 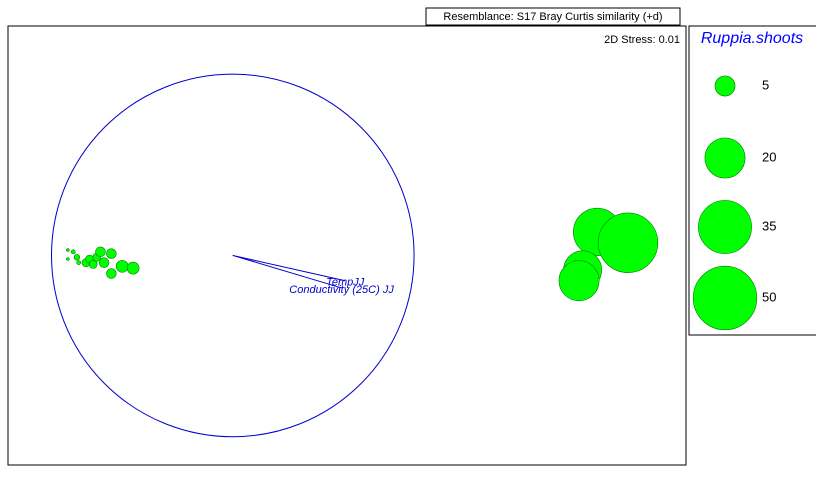 What do you see at coordinates (769, 225) in the screenshot?
I see `legend-label: 35` at bounding box center [769, 225].